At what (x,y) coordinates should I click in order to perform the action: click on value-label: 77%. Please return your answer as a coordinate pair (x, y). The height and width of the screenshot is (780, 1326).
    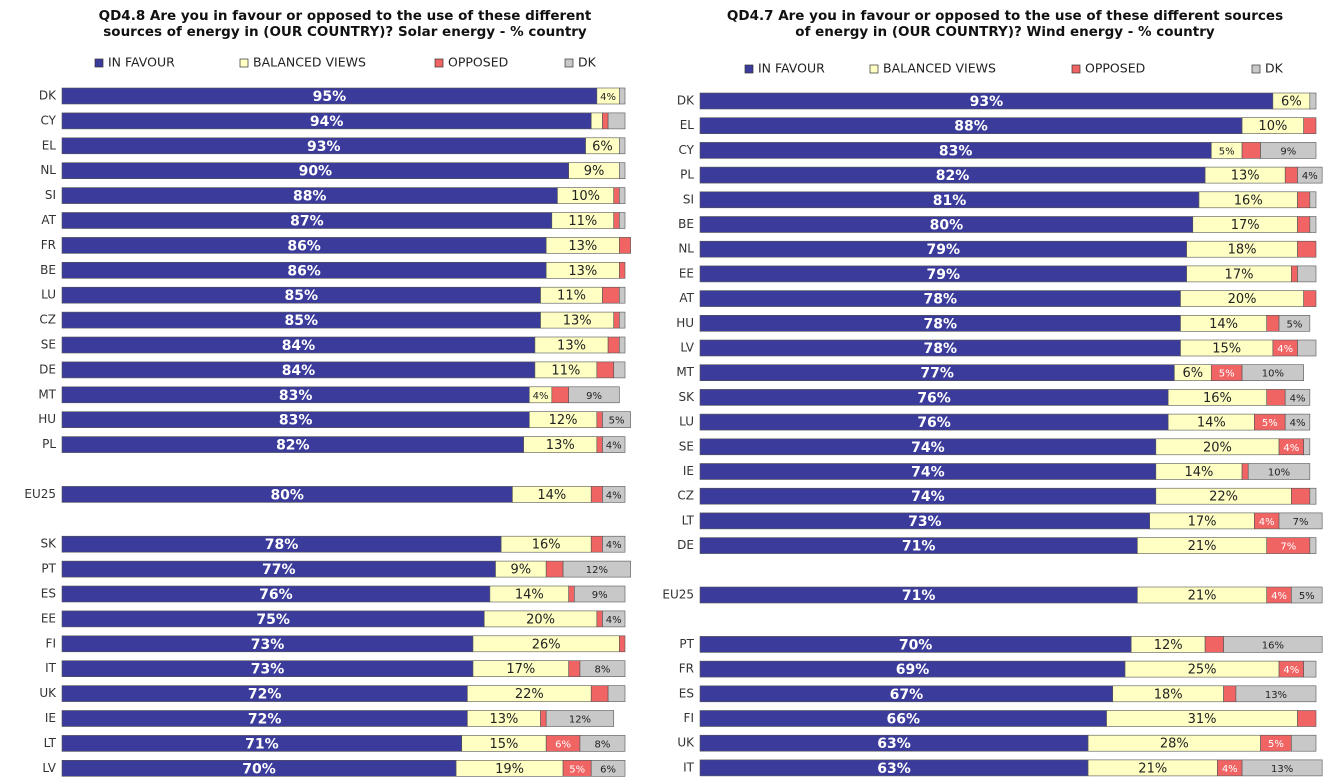
    Looking at the image, I should click on (279, 570).